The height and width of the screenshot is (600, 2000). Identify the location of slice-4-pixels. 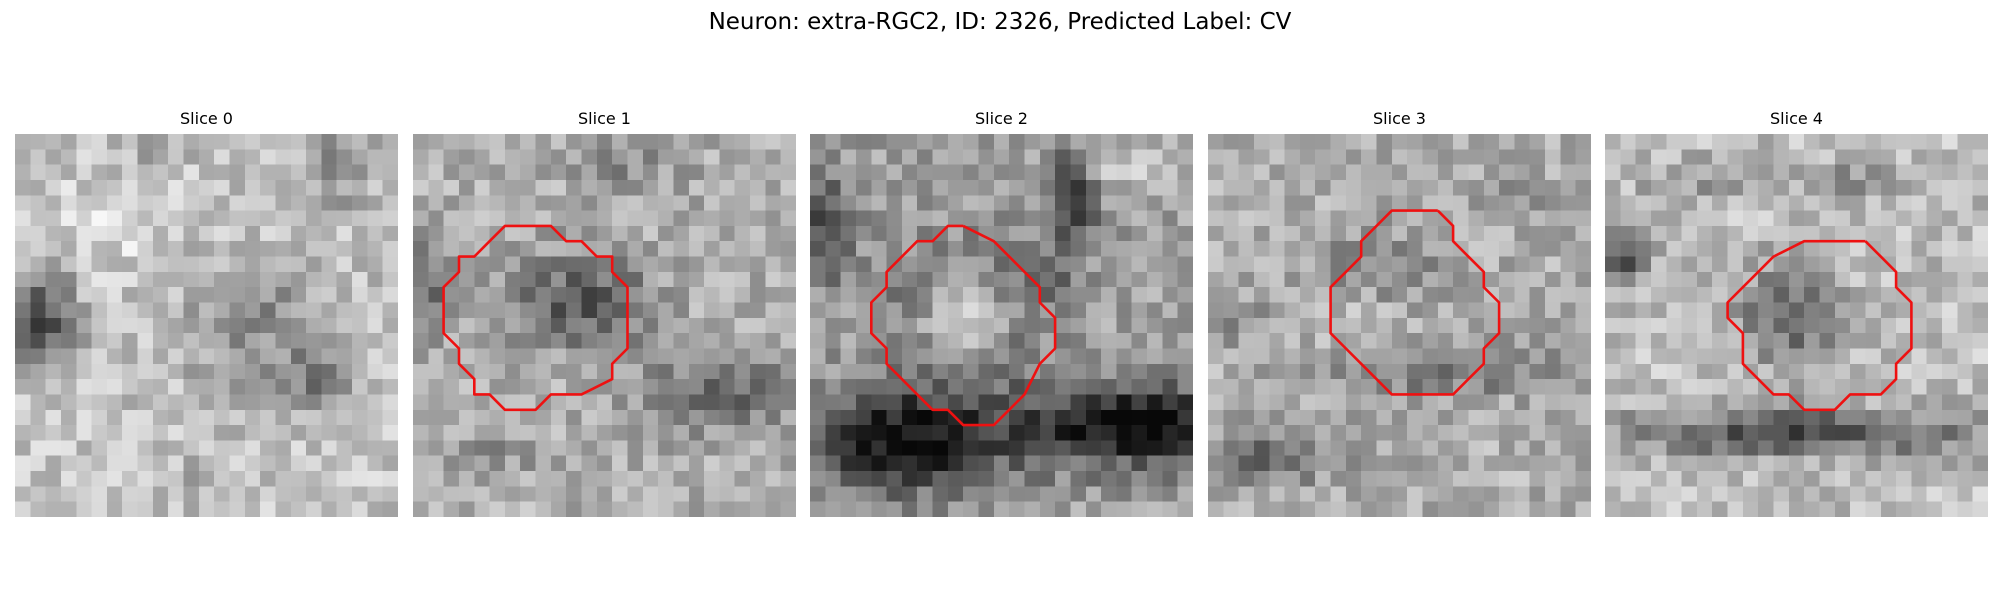
(1796, 325).